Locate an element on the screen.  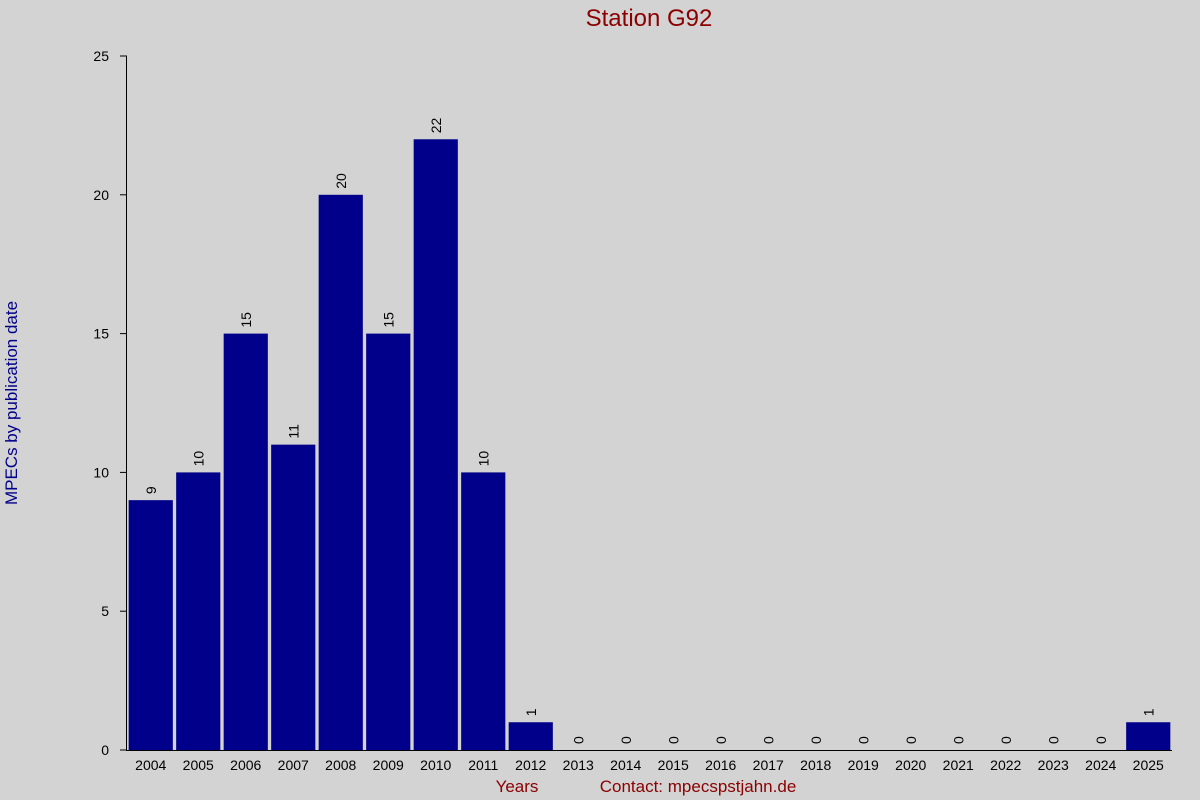
y-tick-label: 5 is located at coordinates (105, 611).